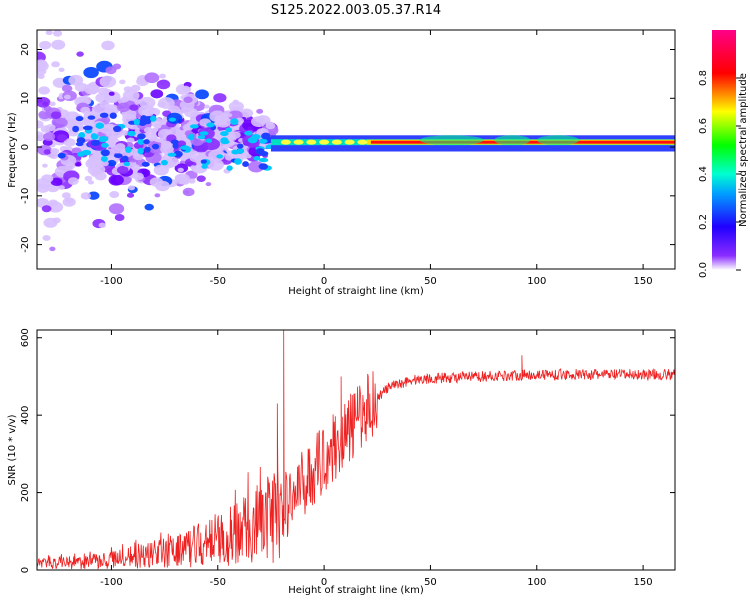 Image resolution: width=750 pixels, height=600 pixels. Describe the element at coordinates (25, 49) in the screenshot. I see `spectrogram-y-tick-label: 20` at that location.